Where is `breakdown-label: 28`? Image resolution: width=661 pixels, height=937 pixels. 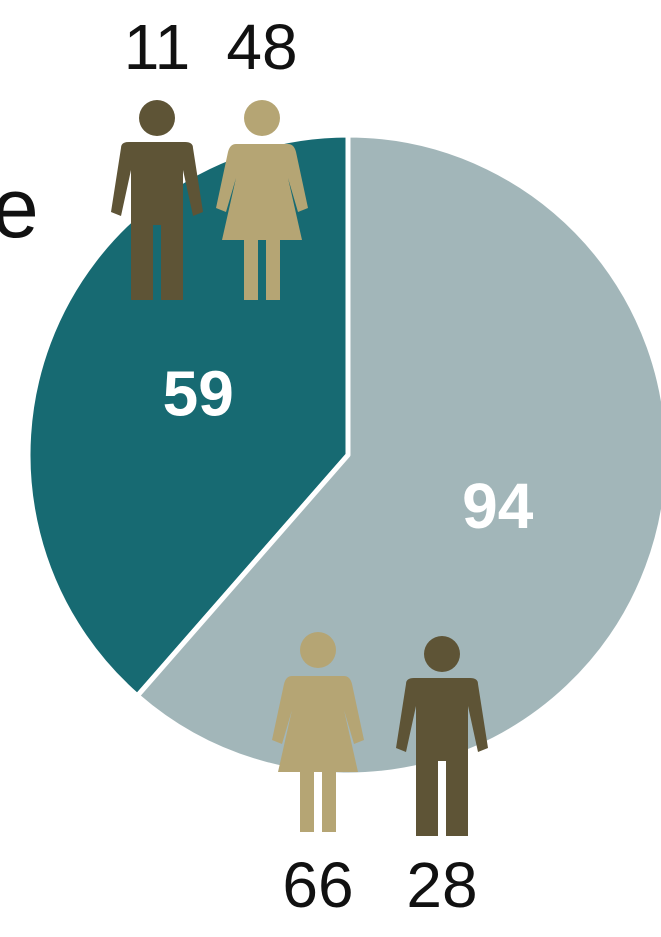 breakdown-label: 28 is located at coordinates (441, 885).